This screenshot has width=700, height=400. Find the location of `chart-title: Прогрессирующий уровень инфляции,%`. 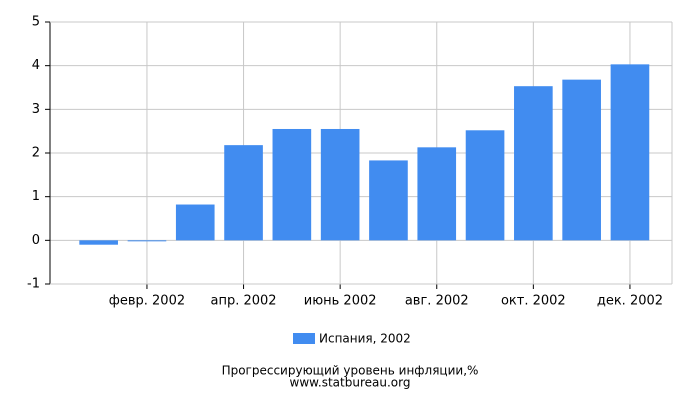

chart-title: Прогрессирующий уровень инфляции,% is located at coordinates (350, 371).